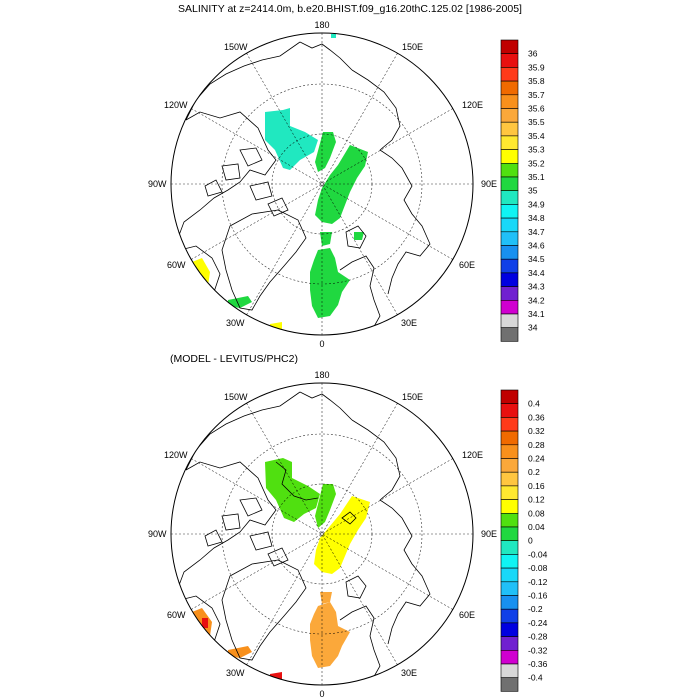 This screenshot has height=700, width=700. What do you see at coordinates (325, 152) in the screenshot?
I see `p1-field-green-makarov` at bounding box center [325, 152].